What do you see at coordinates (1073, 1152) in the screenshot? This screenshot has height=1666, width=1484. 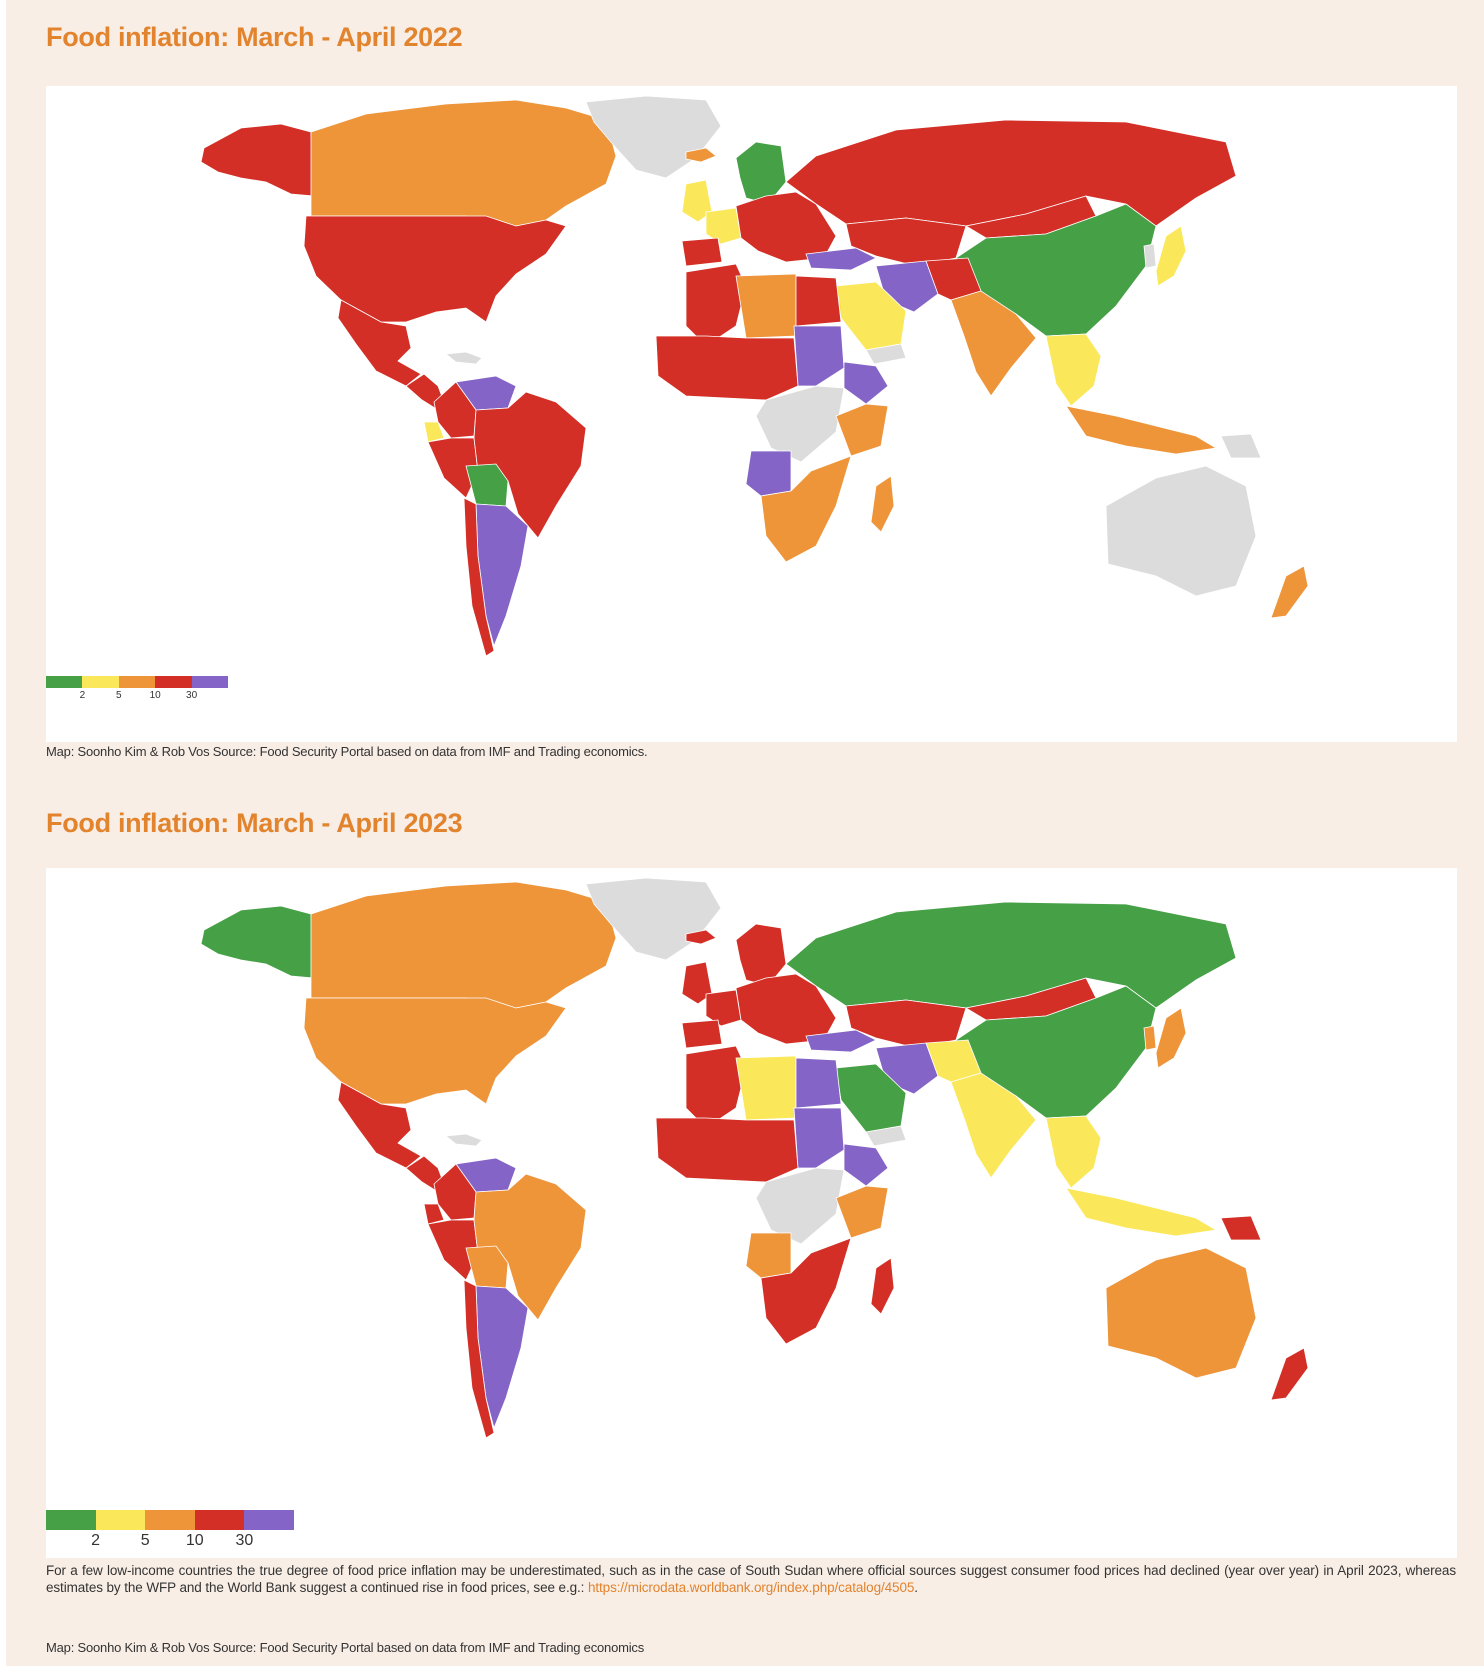 I see `map2-region-se-asia` at bounding box center [1073, 1152].